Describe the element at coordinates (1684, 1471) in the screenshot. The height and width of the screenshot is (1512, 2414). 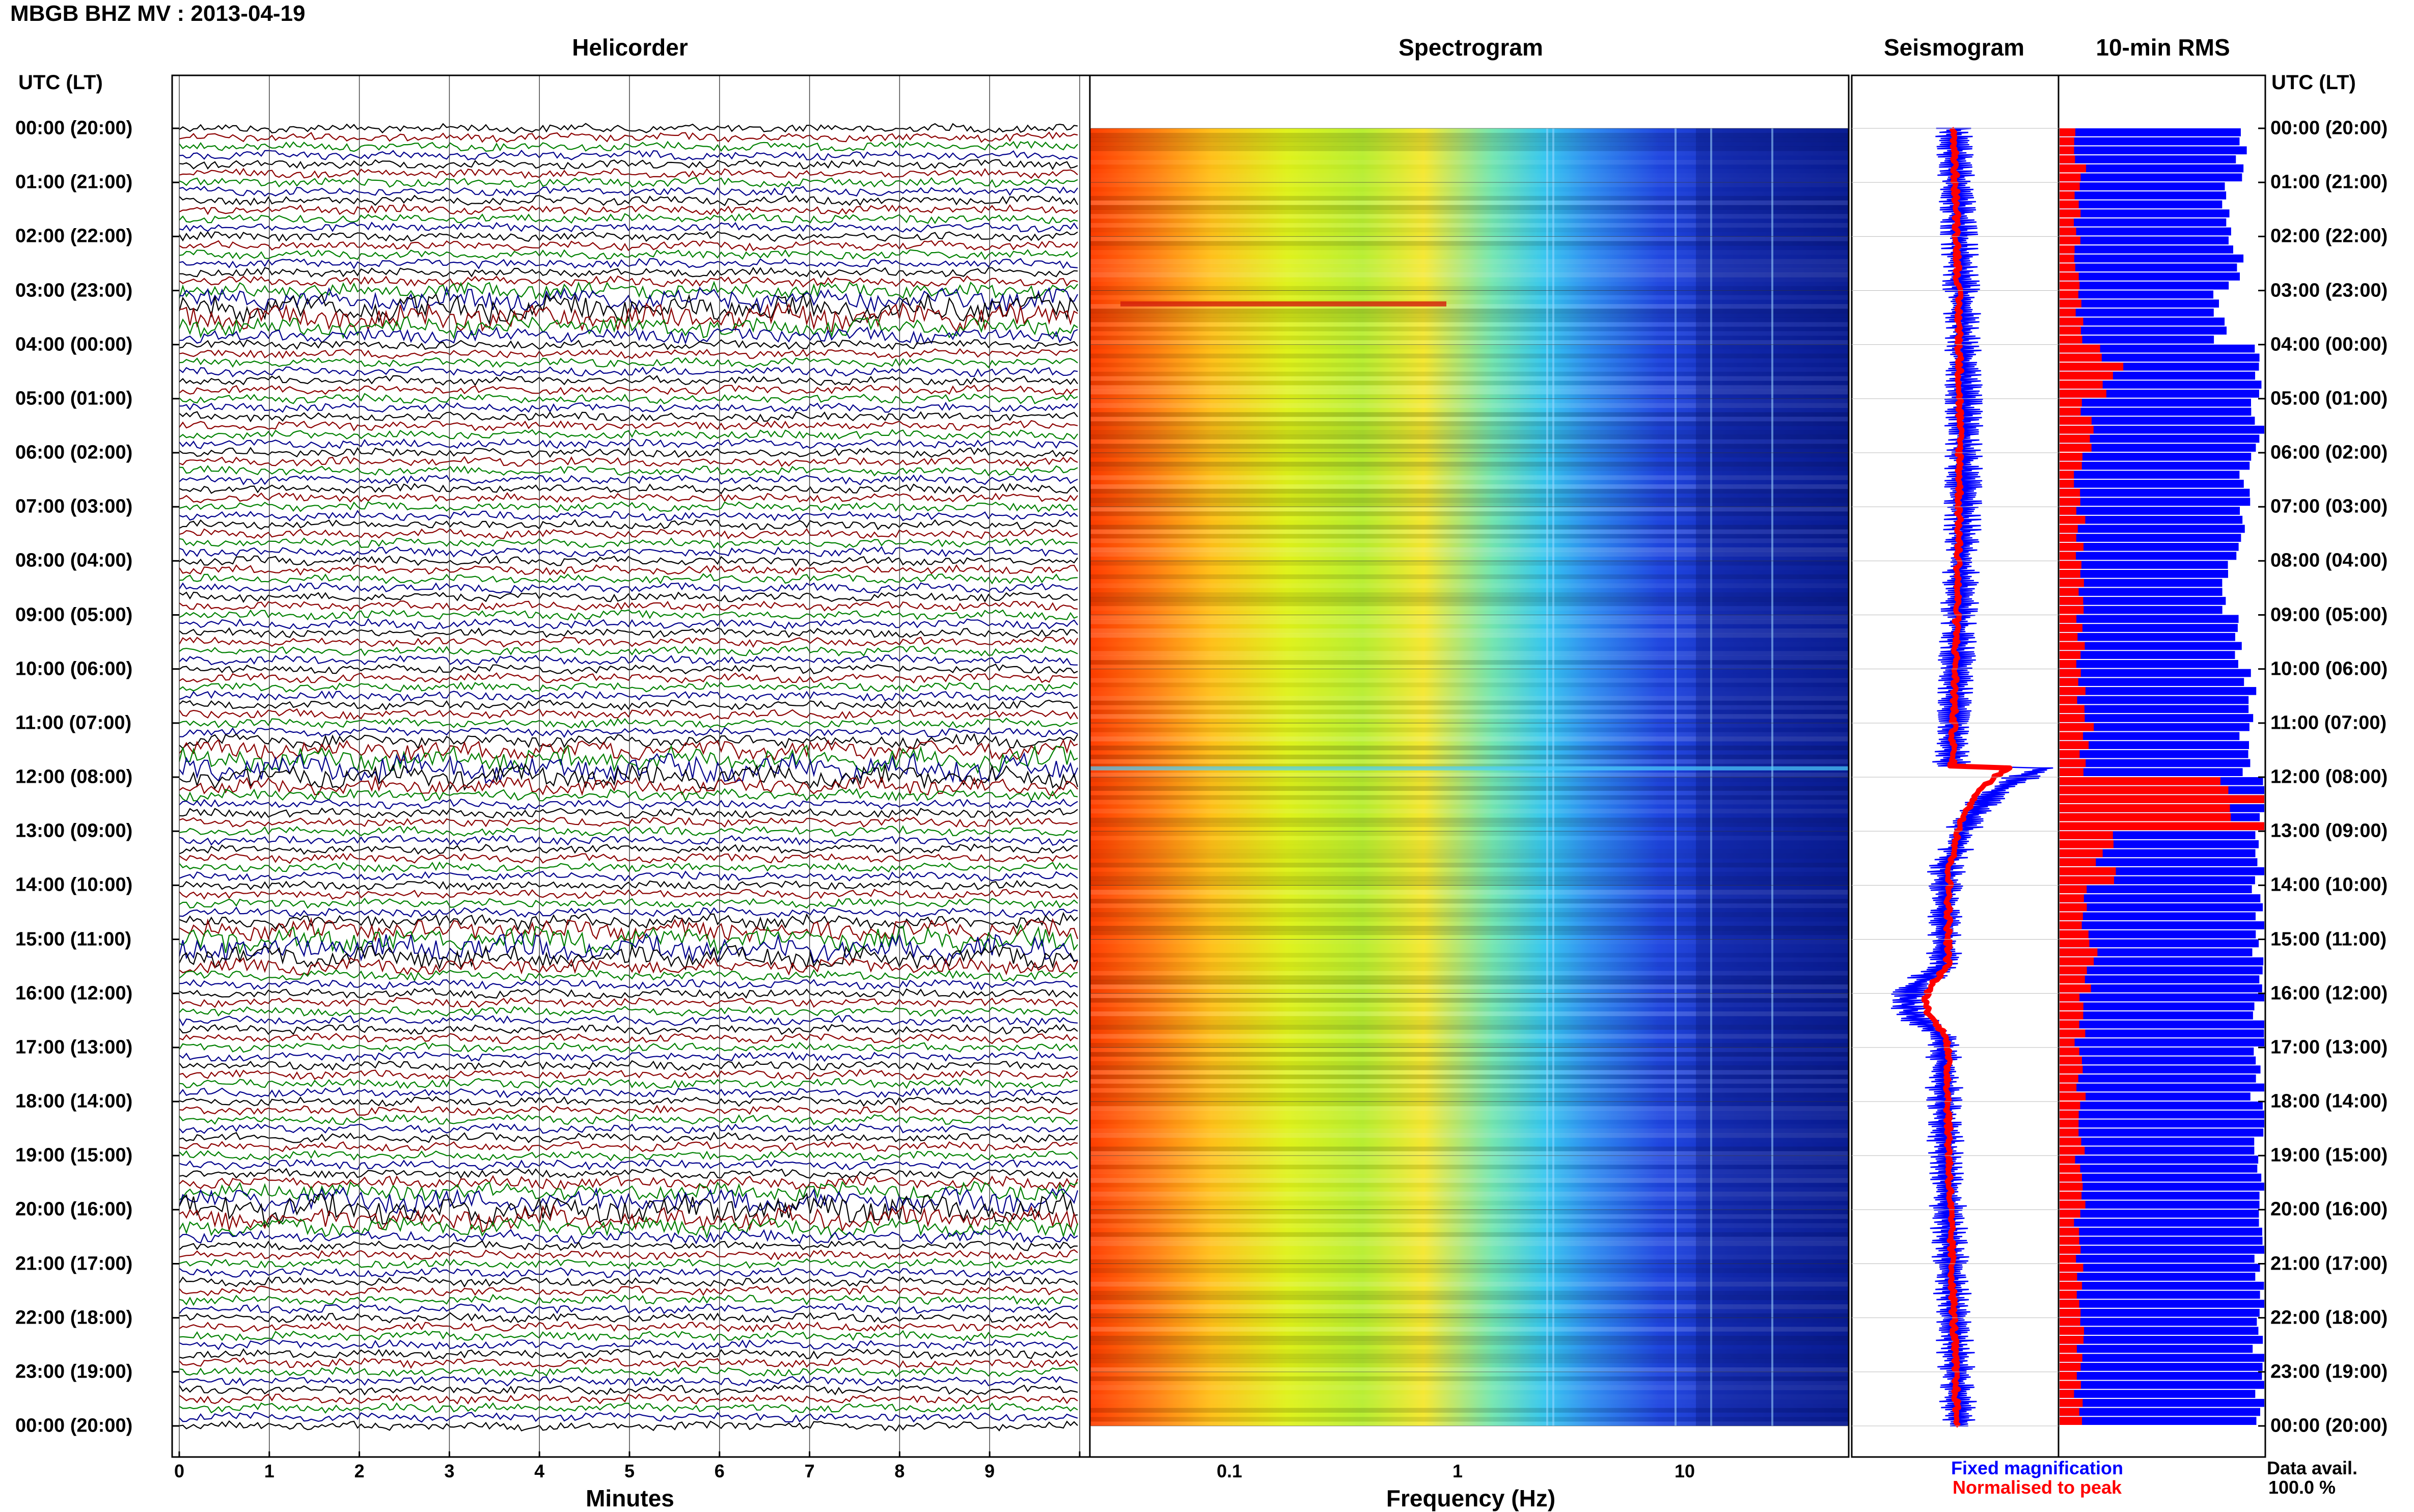
I see `freq-tick-10: 10` at that location.